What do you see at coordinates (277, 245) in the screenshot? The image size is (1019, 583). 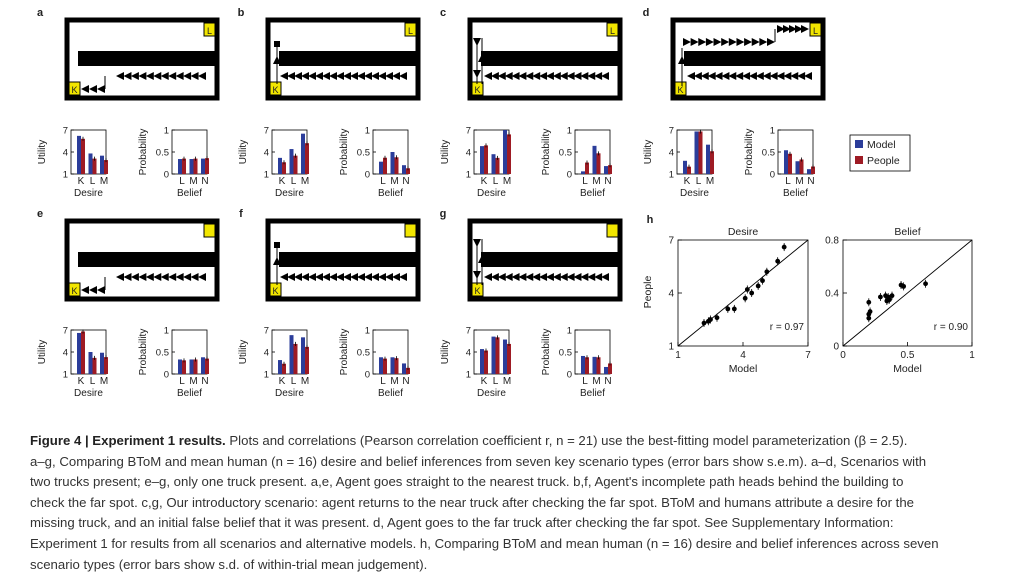 I see `agent-marker` at bounding box center [277, 245].